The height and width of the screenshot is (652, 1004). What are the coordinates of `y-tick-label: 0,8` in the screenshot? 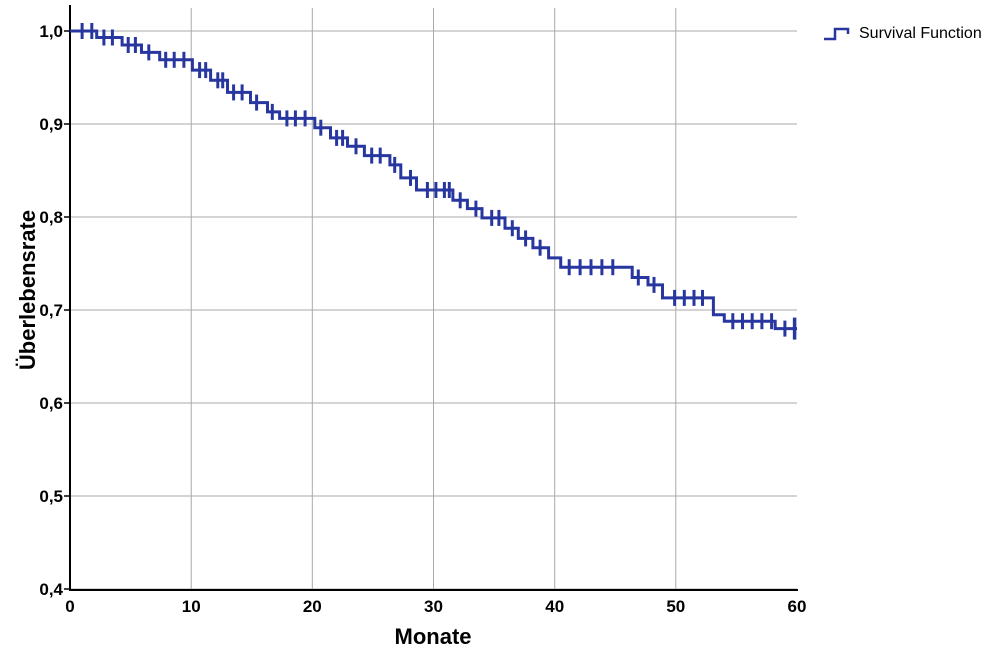 It's located at (51, 217).